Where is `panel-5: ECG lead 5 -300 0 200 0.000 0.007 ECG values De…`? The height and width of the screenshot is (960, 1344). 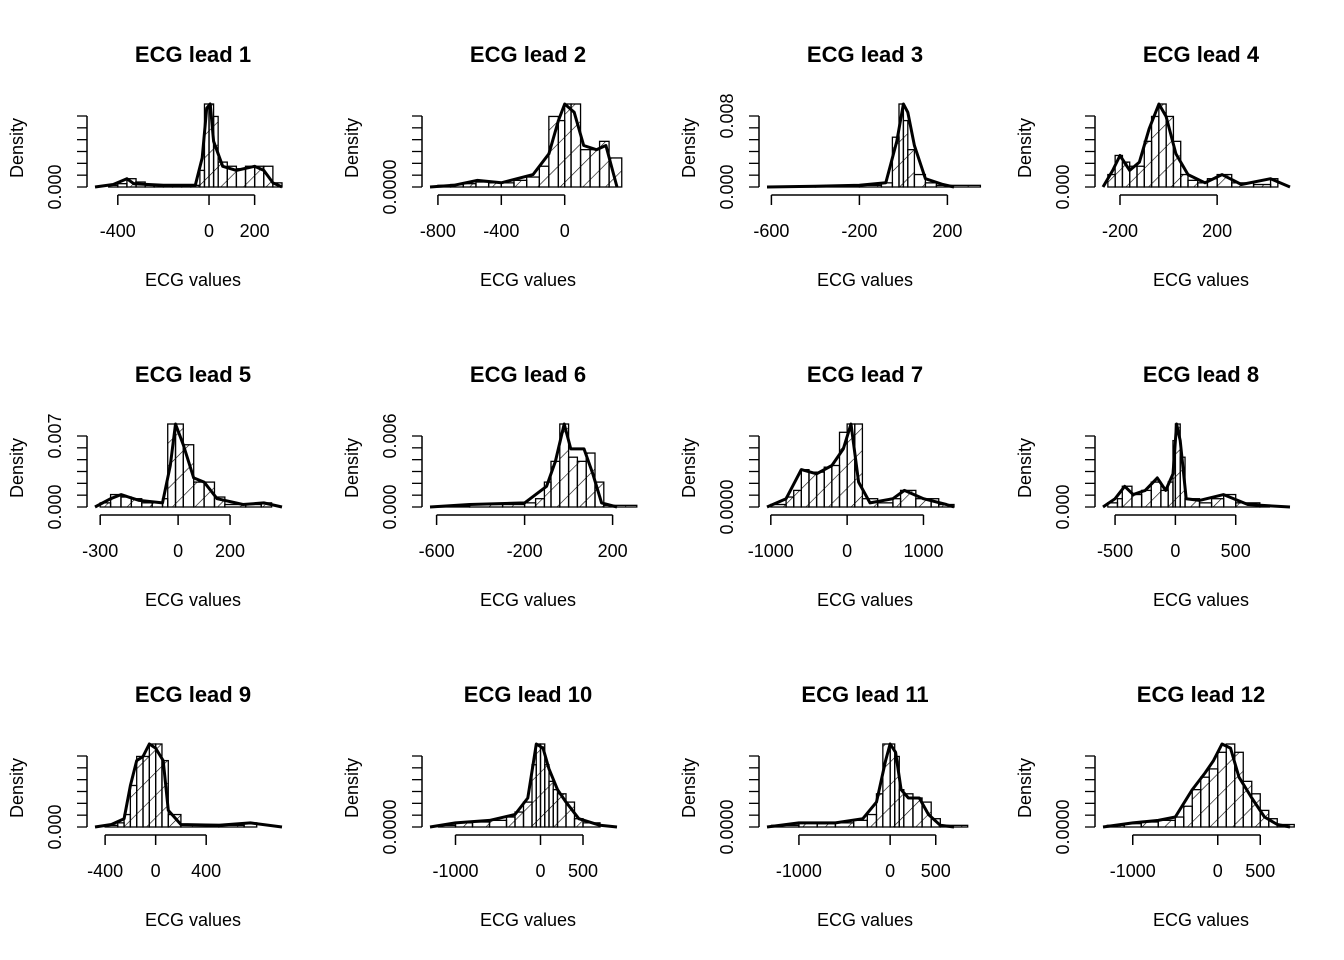 panel-5: ECG lead 5 -300 0 200 0.000 0.007 ECG values De… is located at coordinates (145, 486).